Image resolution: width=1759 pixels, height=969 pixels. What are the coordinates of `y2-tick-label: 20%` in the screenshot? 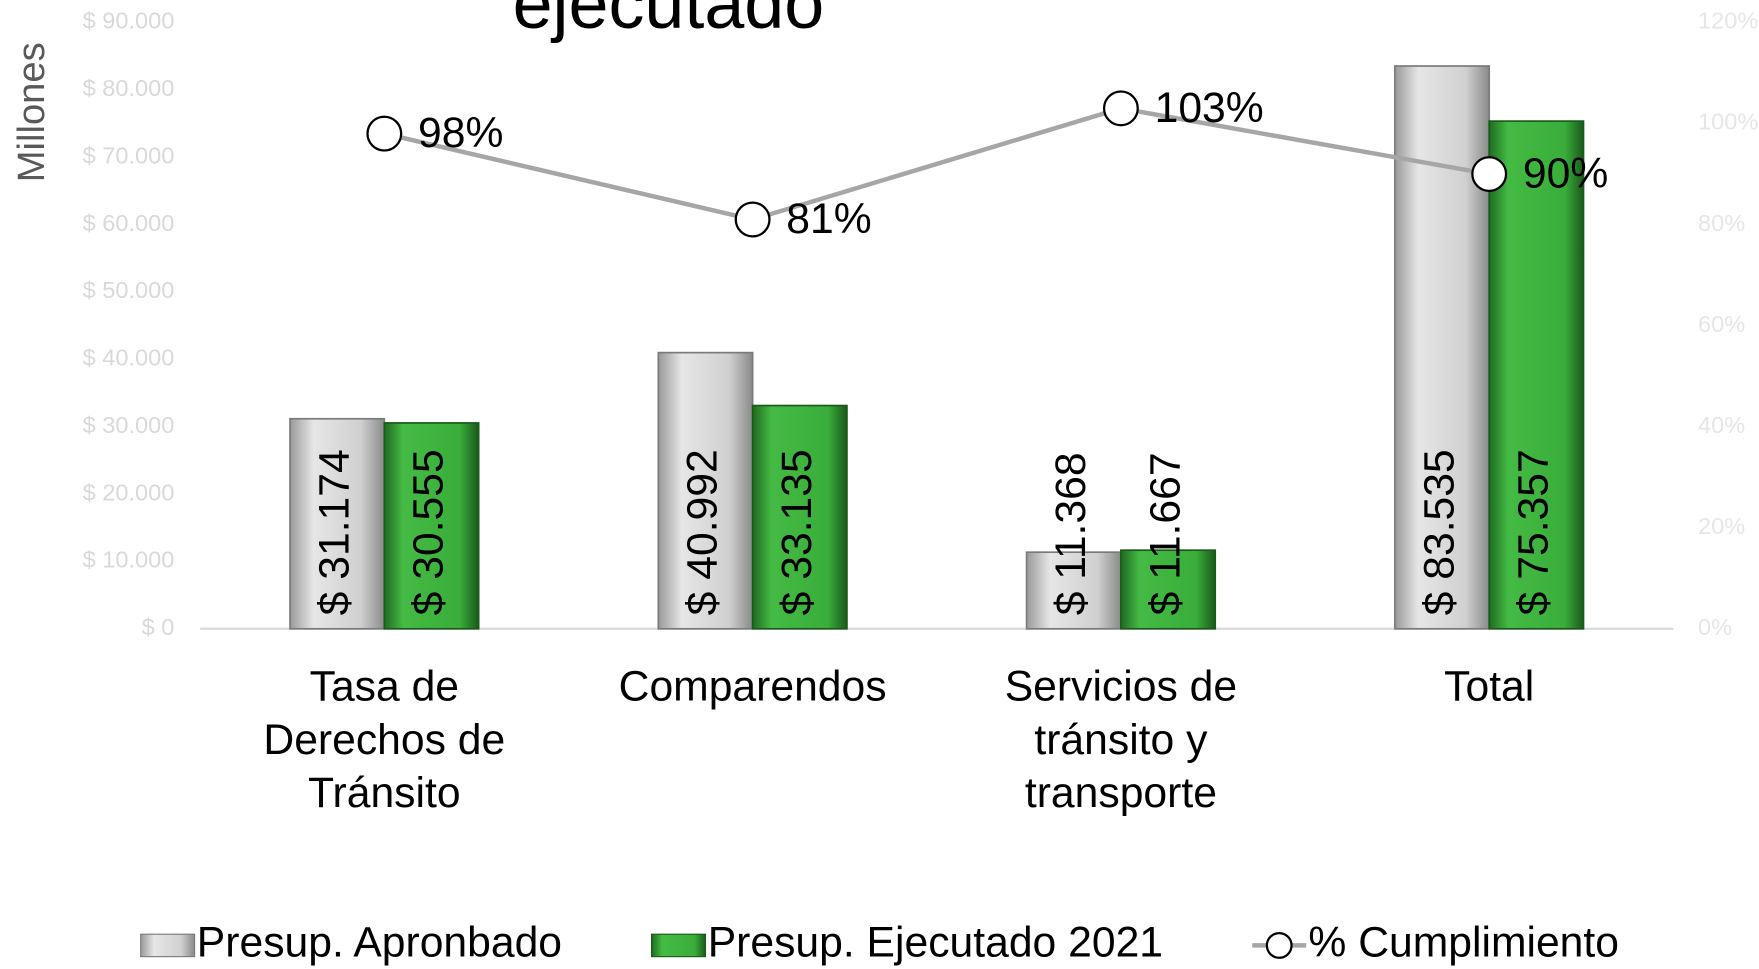 It's located at (1721, 526).